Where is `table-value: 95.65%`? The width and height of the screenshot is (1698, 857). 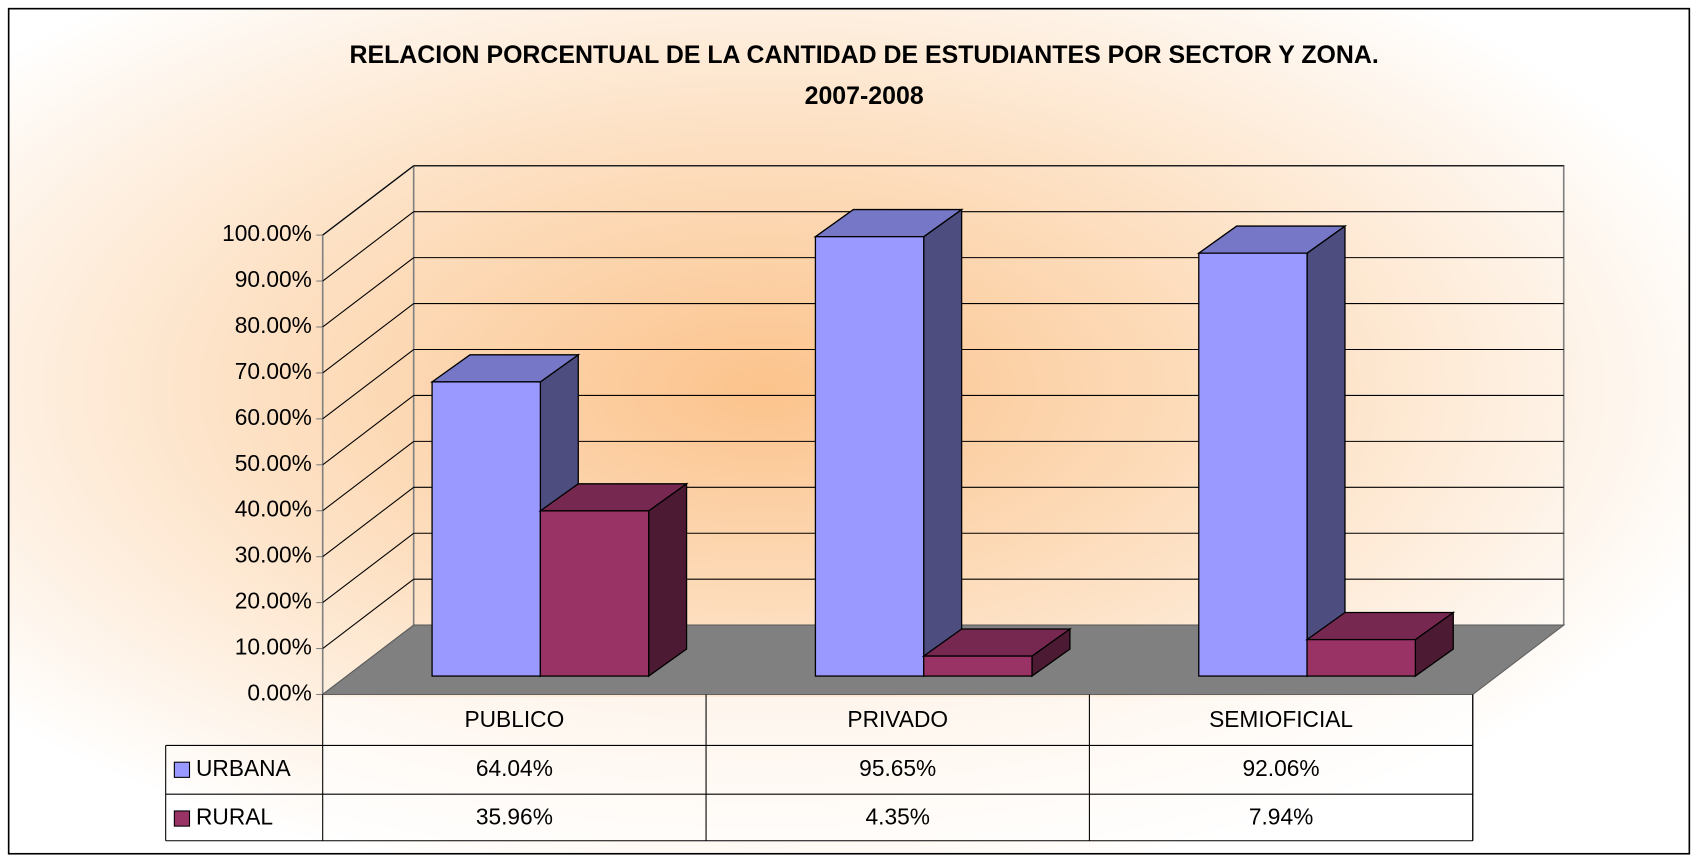
table-value: 95.65% is located at coordinates (897, 768).